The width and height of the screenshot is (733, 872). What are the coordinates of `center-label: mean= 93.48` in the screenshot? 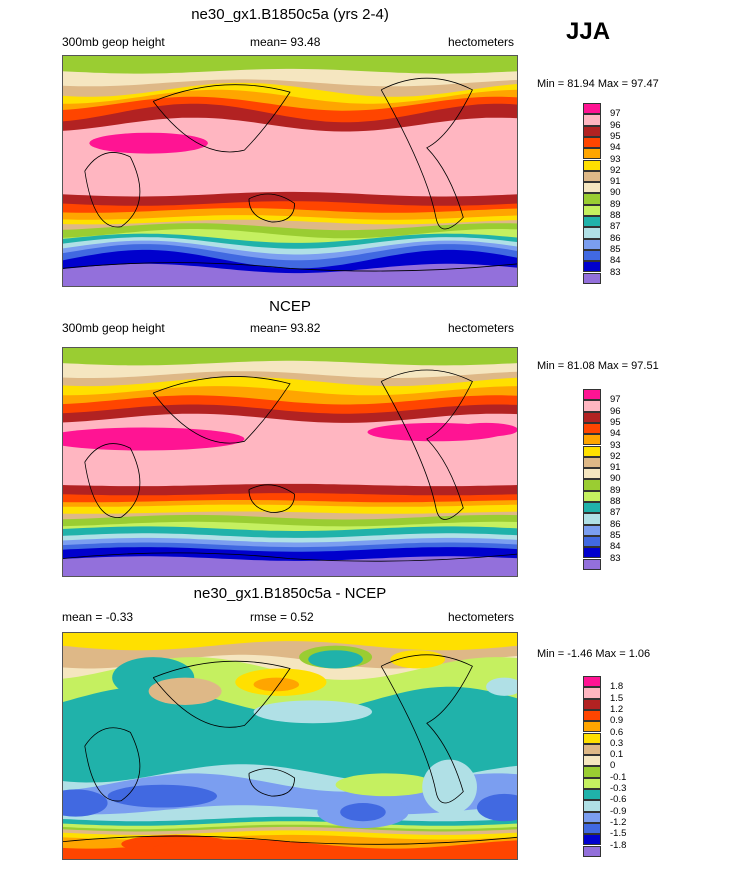 It's located at (285, 42).